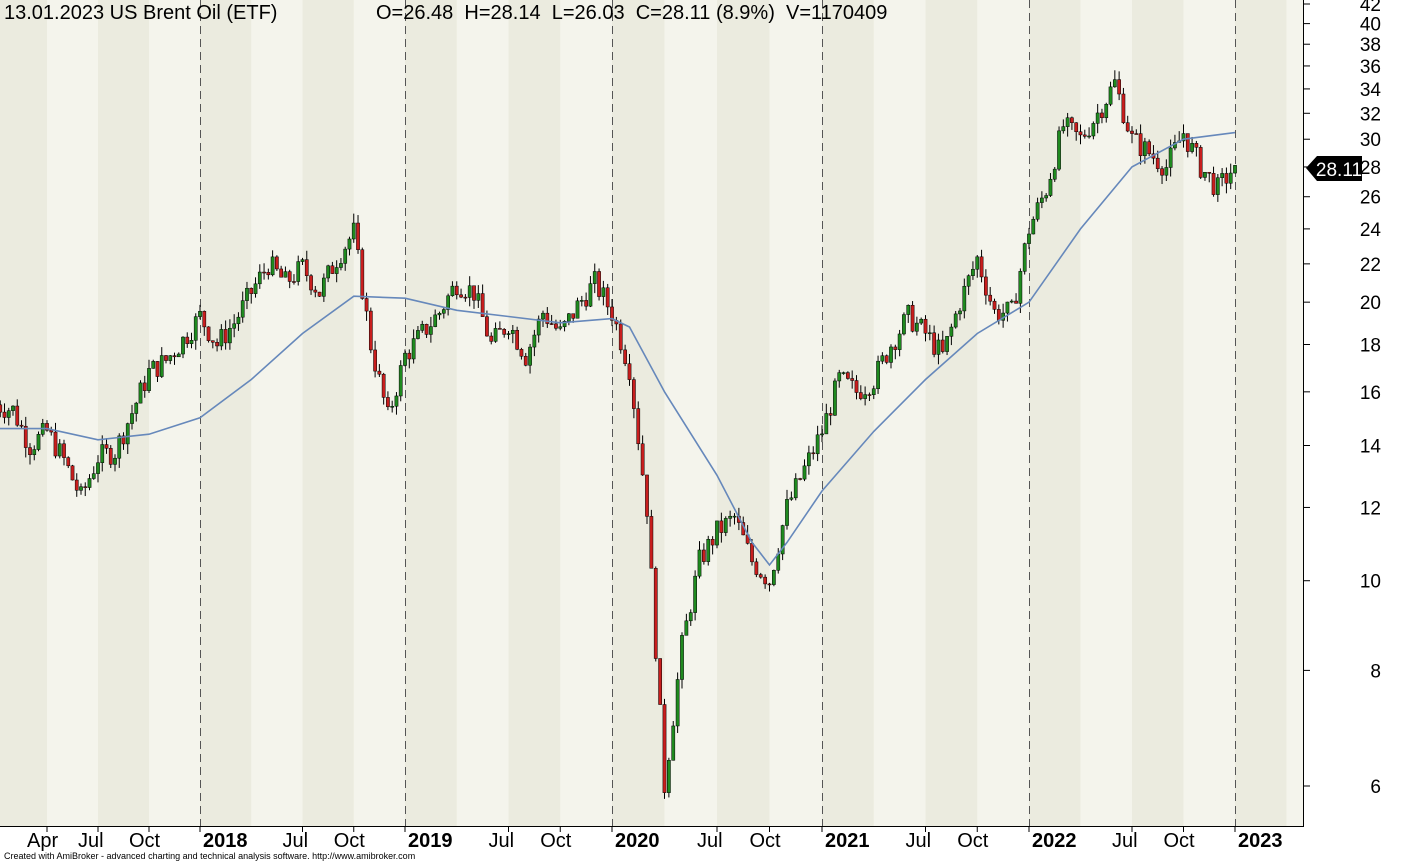 The width and height of the screenshot is (1411, 863). What do you see at coordinates (637, 841) in the screenshot?
I see `x-tick-label: 2020` at bounding box center [637, 841].